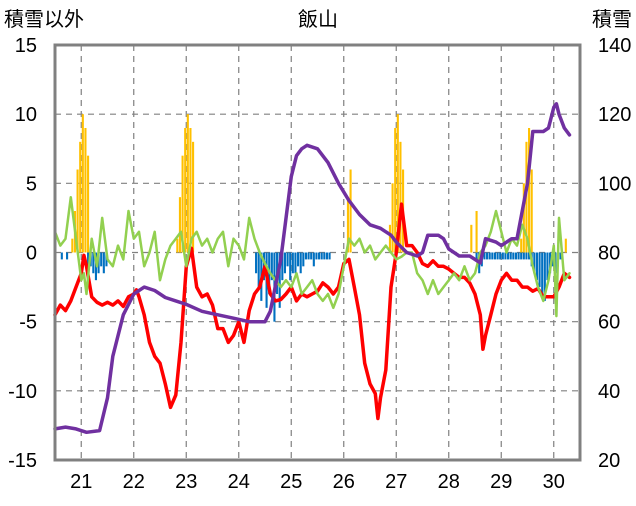 The width and height of the screenshot is (636, 506). What do you see at coordinates (609, 461) in the screenshot?
I see `right-tick-label: 20` at bounding box center [609, 461].